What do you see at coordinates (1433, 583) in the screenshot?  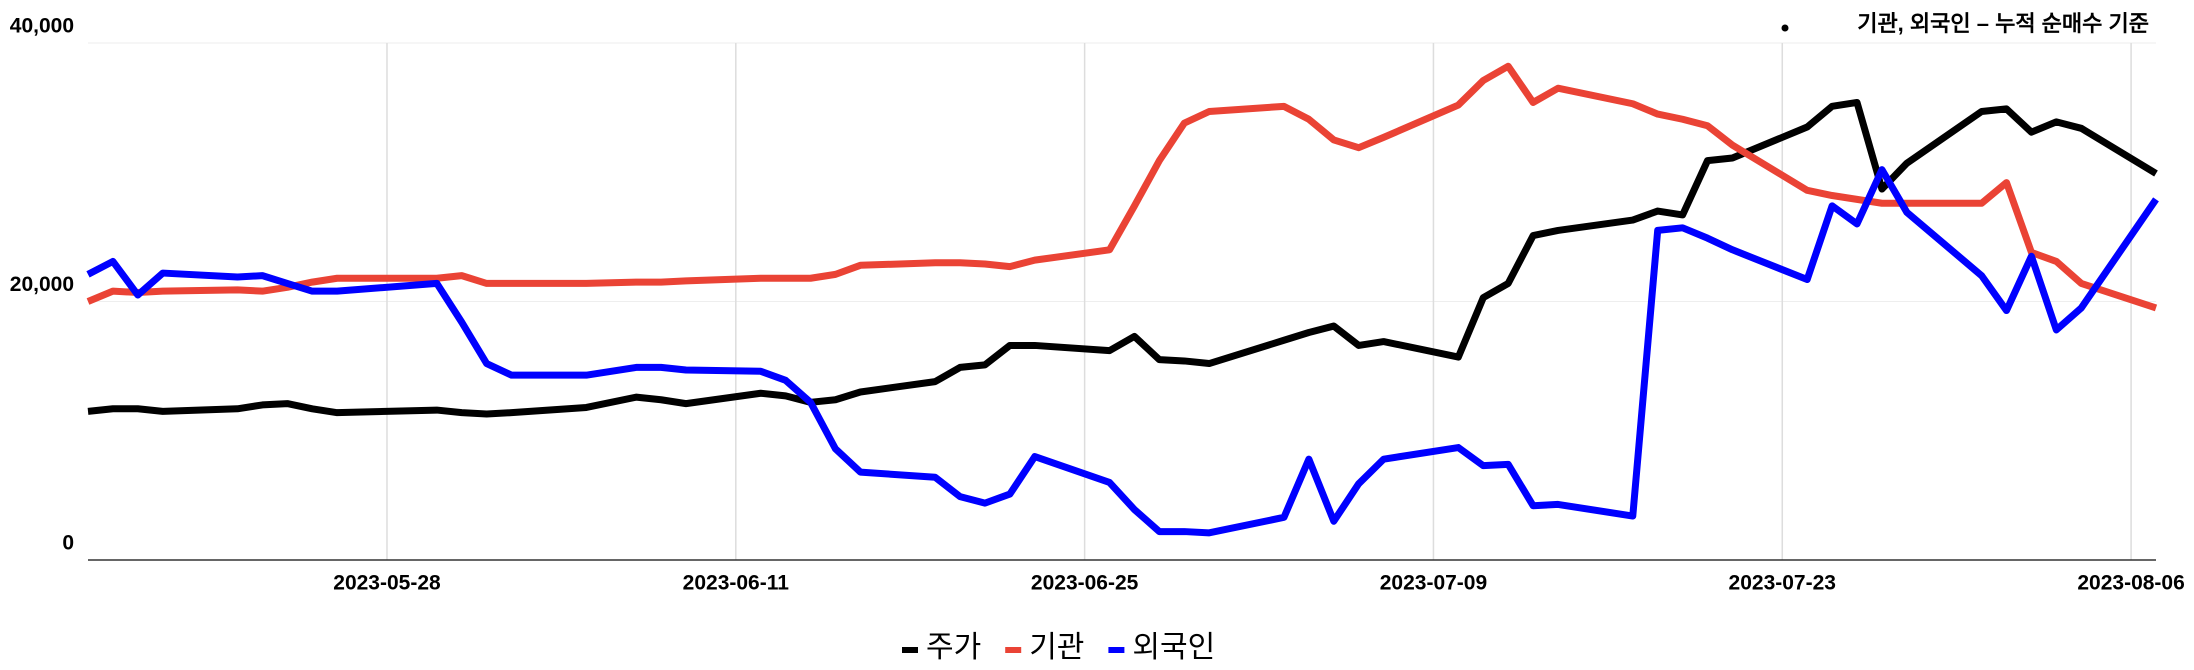 I see `x-tick-label: 2023-07-09` at bounding box center [1433, 583].